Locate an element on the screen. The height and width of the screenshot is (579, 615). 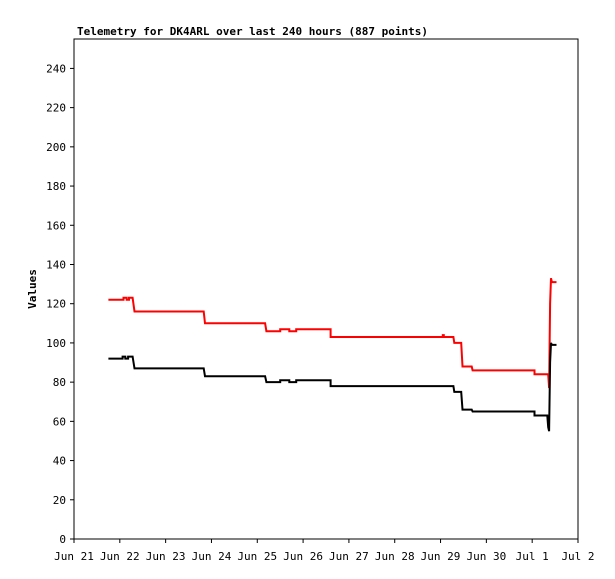
x-tick-label: Jun 27 is located at coordinates (349, 556).